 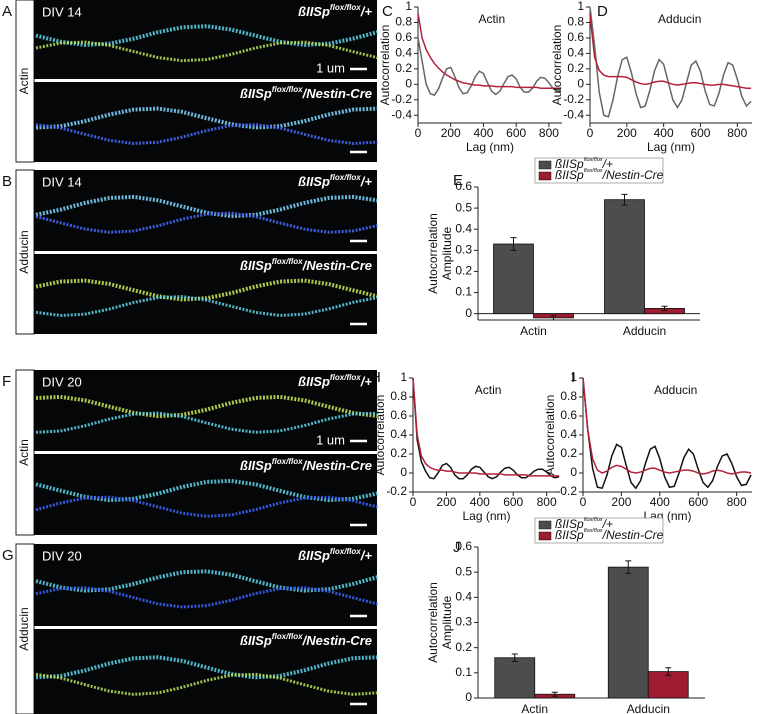 I want to click on panel-letter: G, so click(x=8, y=555).